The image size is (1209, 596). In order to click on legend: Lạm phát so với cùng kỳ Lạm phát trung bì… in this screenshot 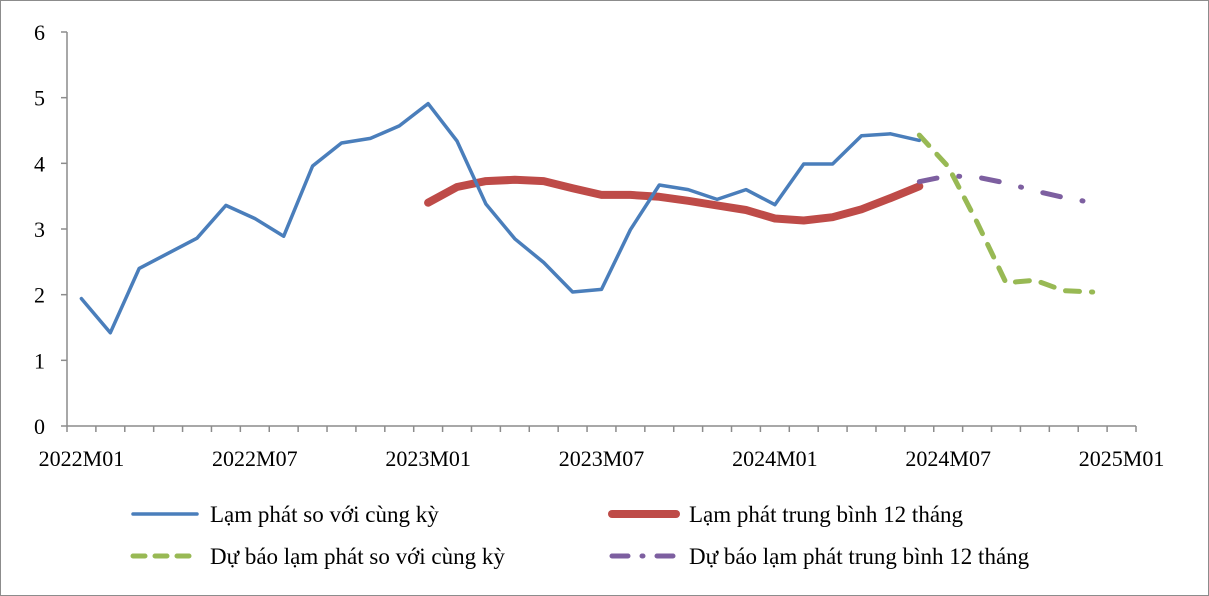, I will do `click(580, 535)`.